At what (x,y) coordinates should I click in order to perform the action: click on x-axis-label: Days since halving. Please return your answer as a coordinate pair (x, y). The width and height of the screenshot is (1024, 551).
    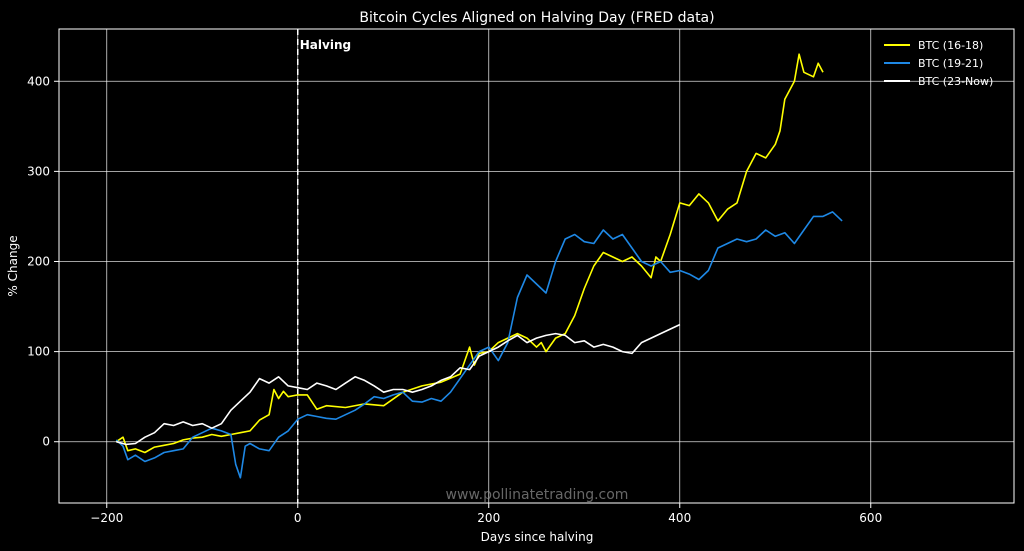
    Looking at the image, I should click on (537, 537).